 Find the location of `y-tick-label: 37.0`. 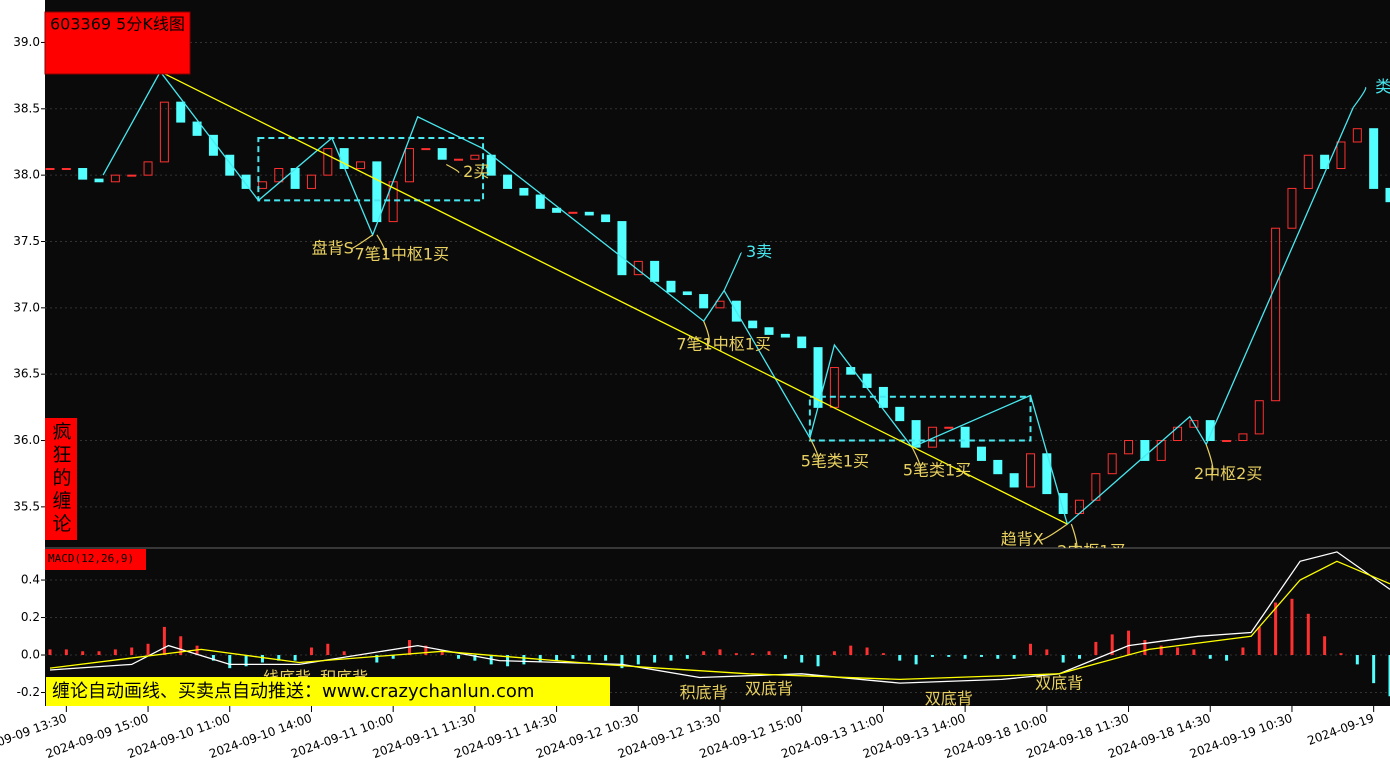

y-tick-label: 37.0 is located at coordinates (26, 307).